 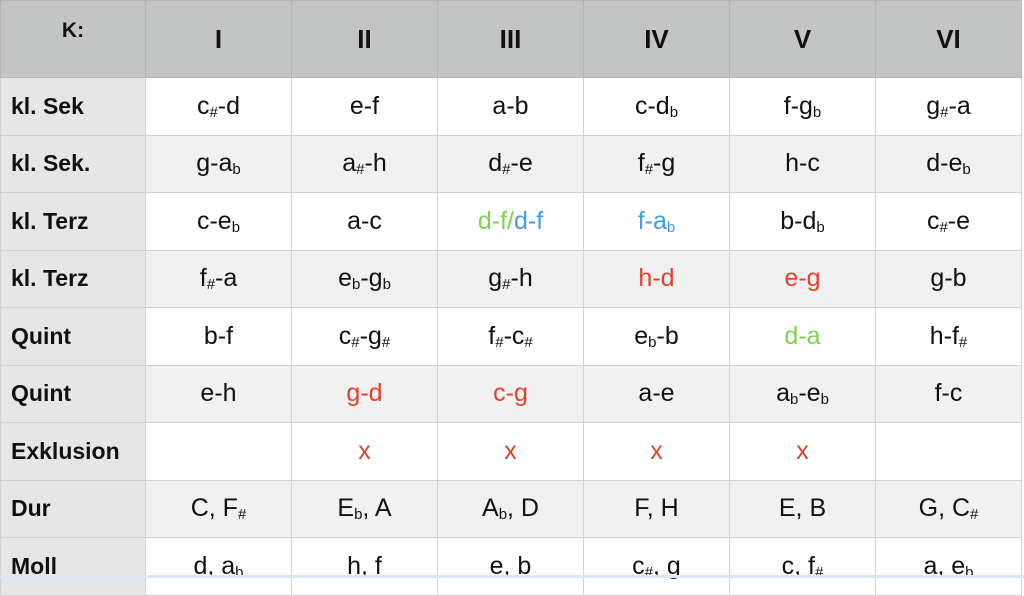 I want to click on table-cell: b-f, so click(x=218, y=336).